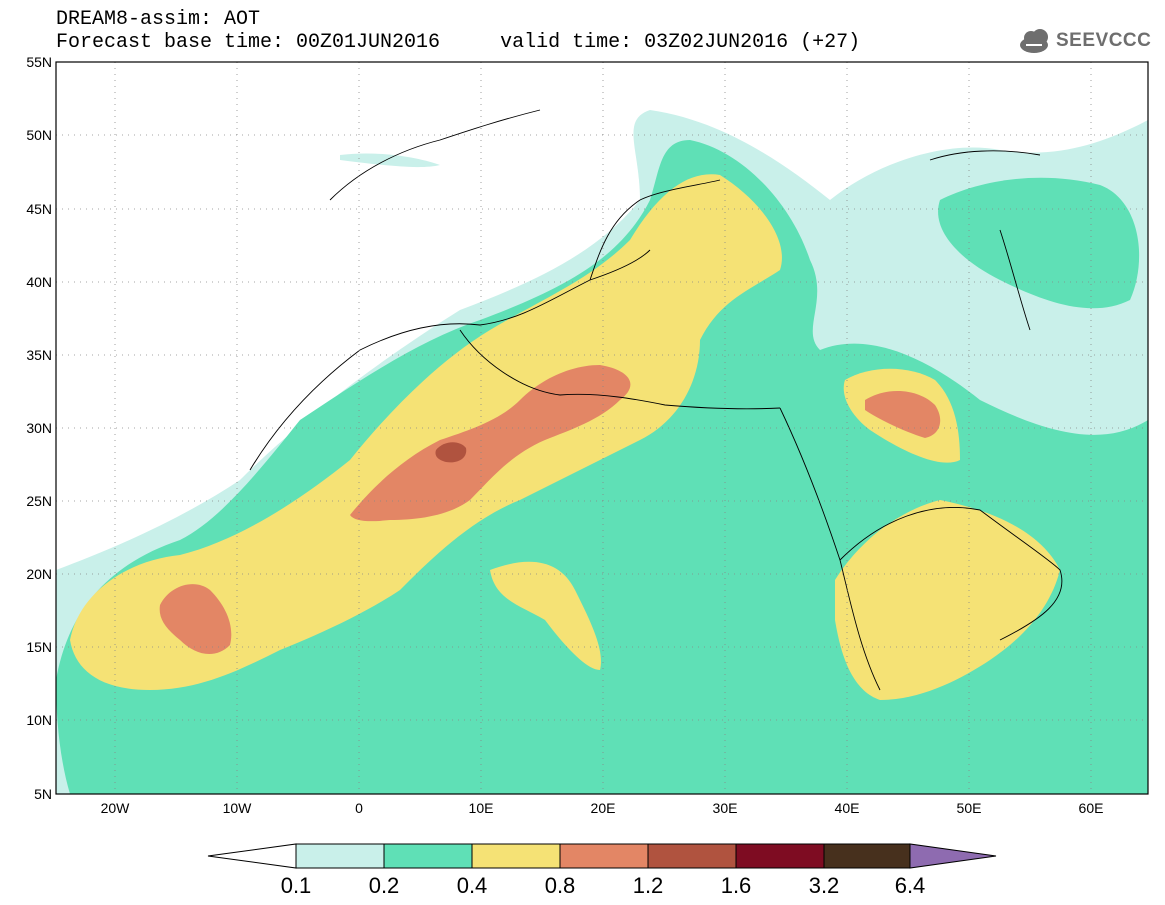 The height and width of the screenshot is (905, 1165). What do you see at coordinates (39, 574) in the screenshot?
I see `lat-label: 20N` at bounding box center [39, 574].